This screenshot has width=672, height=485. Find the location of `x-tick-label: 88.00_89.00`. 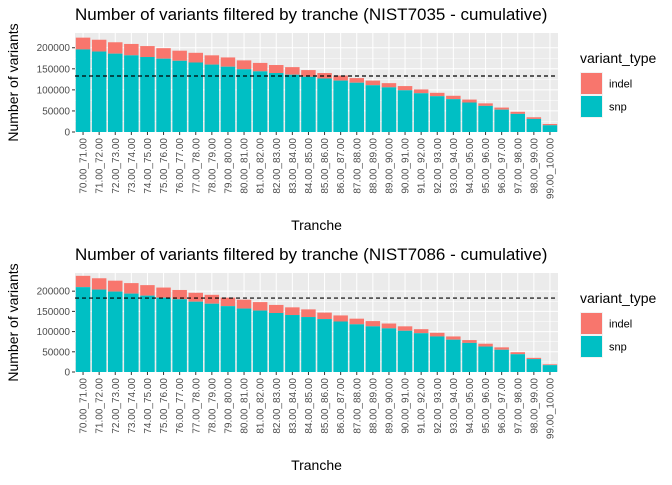

x-tick-label: 88.00_89.00 is located at coordinates (373, 166).